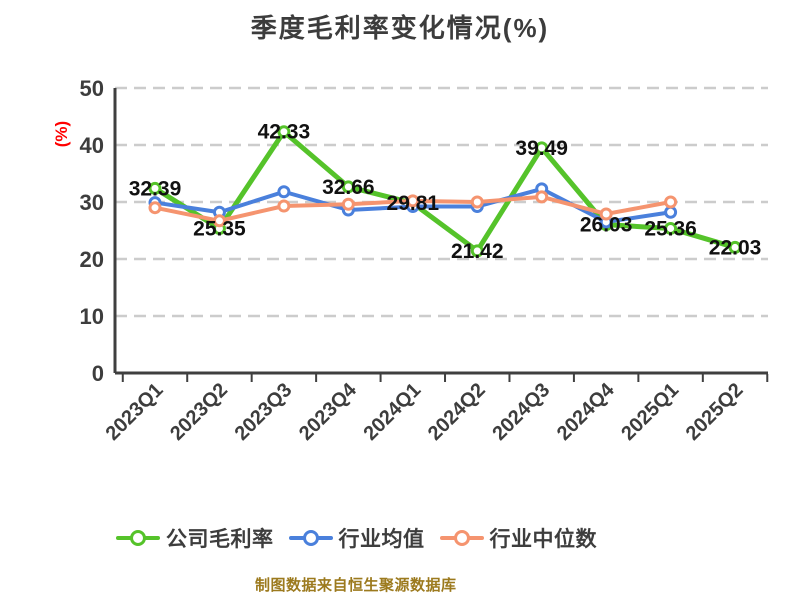 Image resolution: width=800 pixels, height=600 pixels. Describe the element at coordinates (356, 585) in the screenshot. I see `data-source-note: 制图数据来自恒生聚源数据库` at that location.